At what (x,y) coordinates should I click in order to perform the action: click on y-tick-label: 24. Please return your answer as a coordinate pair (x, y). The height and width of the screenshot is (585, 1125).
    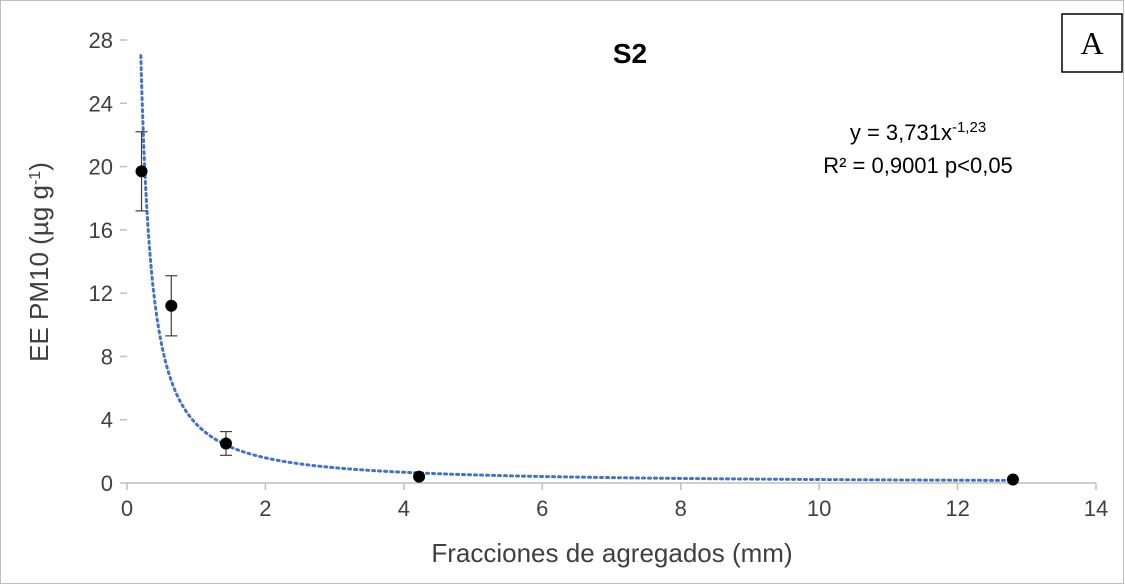
    Looking at the image, I should click on (101, 103).